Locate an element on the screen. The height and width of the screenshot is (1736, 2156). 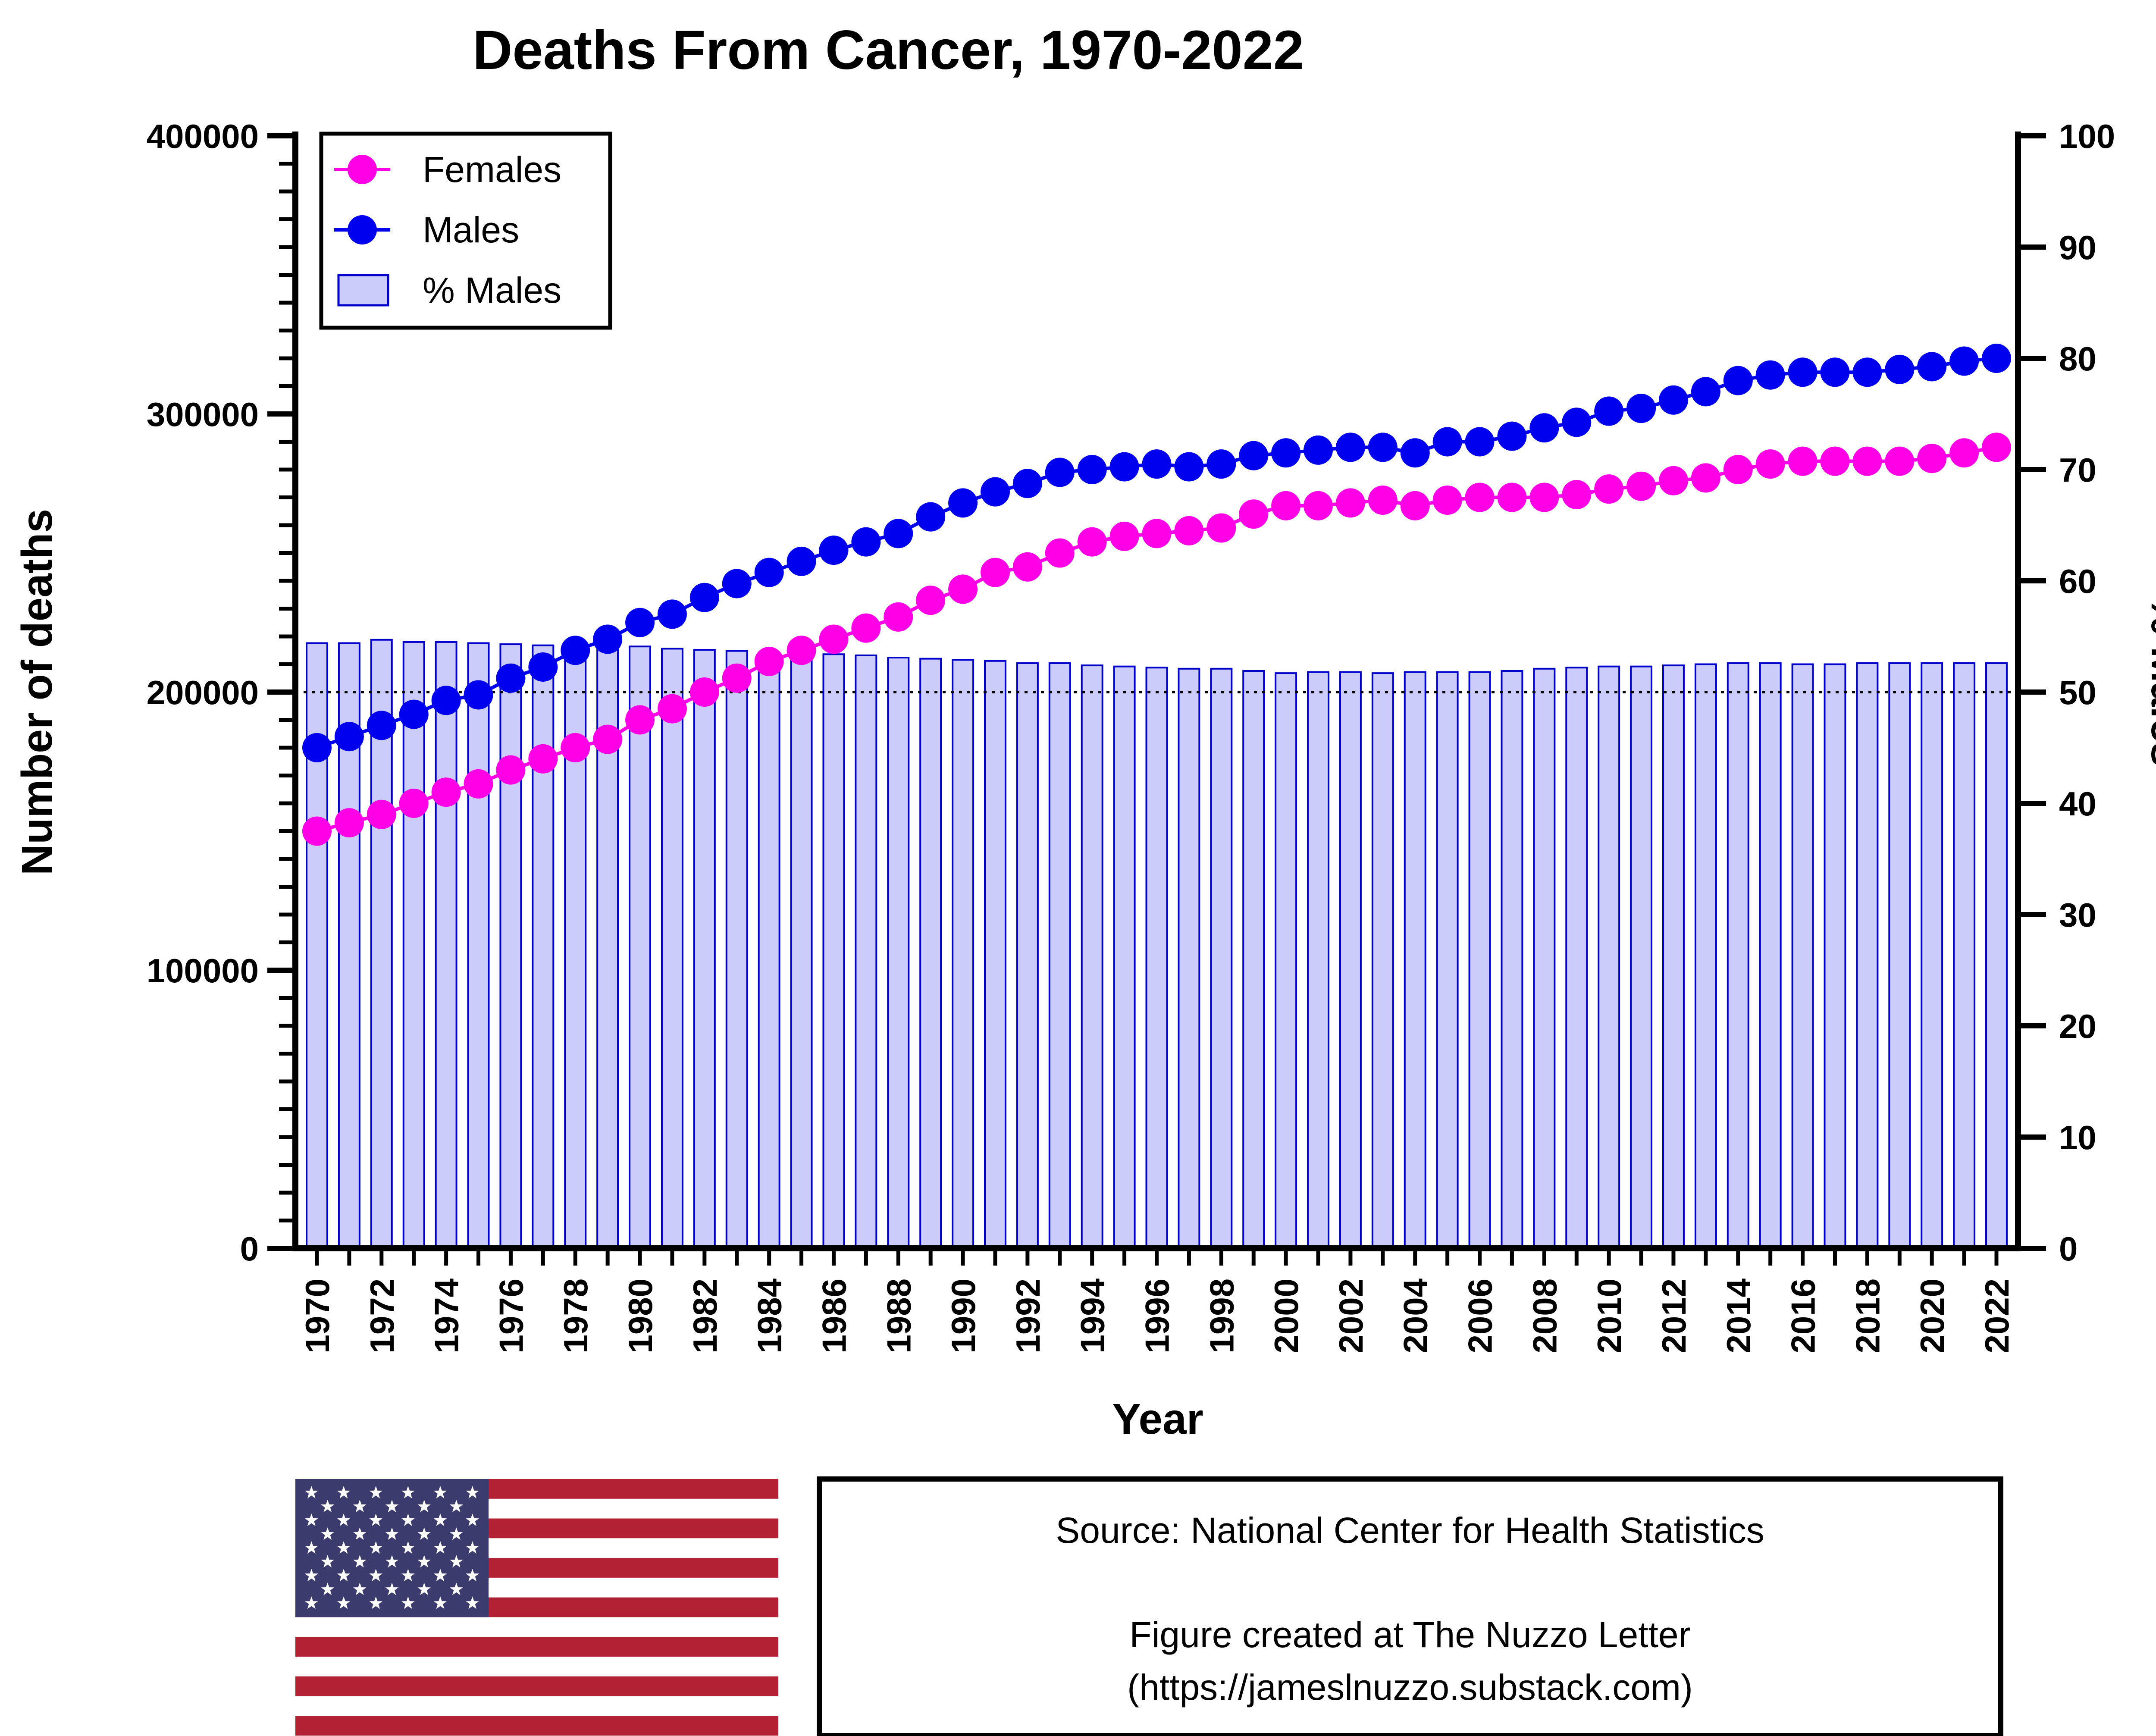
point-males-1976 is located at coordinates (511, 678).